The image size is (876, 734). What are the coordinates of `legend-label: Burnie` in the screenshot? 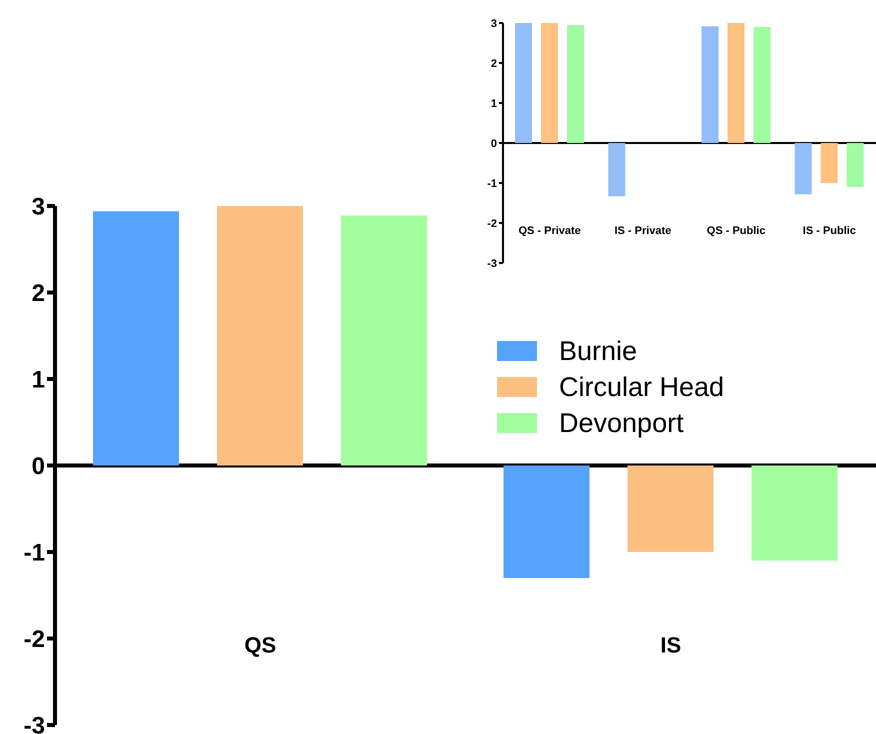 It's located at (598, 351).